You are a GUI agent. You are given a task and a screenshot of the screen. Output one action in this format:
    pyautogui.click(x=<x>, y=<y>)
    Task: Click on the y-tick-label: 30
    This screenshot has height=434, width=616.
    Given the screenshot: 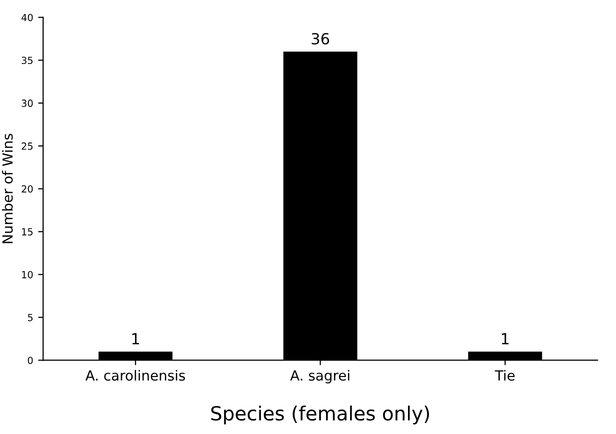 What is the action you would take?
    pyautogui.click(x=27, y=103)
    